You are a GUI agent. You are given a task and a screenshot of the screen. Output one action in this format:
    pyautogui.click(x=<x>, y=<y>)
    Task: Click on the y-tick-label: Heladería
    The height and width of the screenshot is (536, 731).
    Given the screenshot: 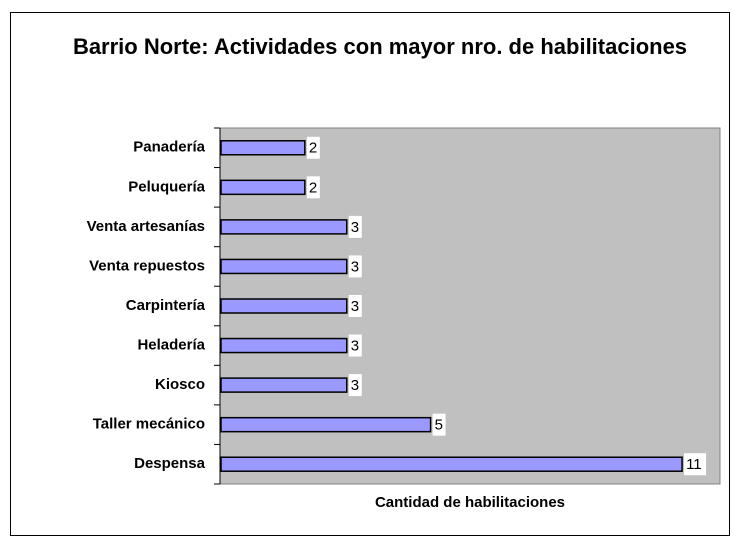 What is the action you would take?
    pyautogui.click(x=171, y=345)
    